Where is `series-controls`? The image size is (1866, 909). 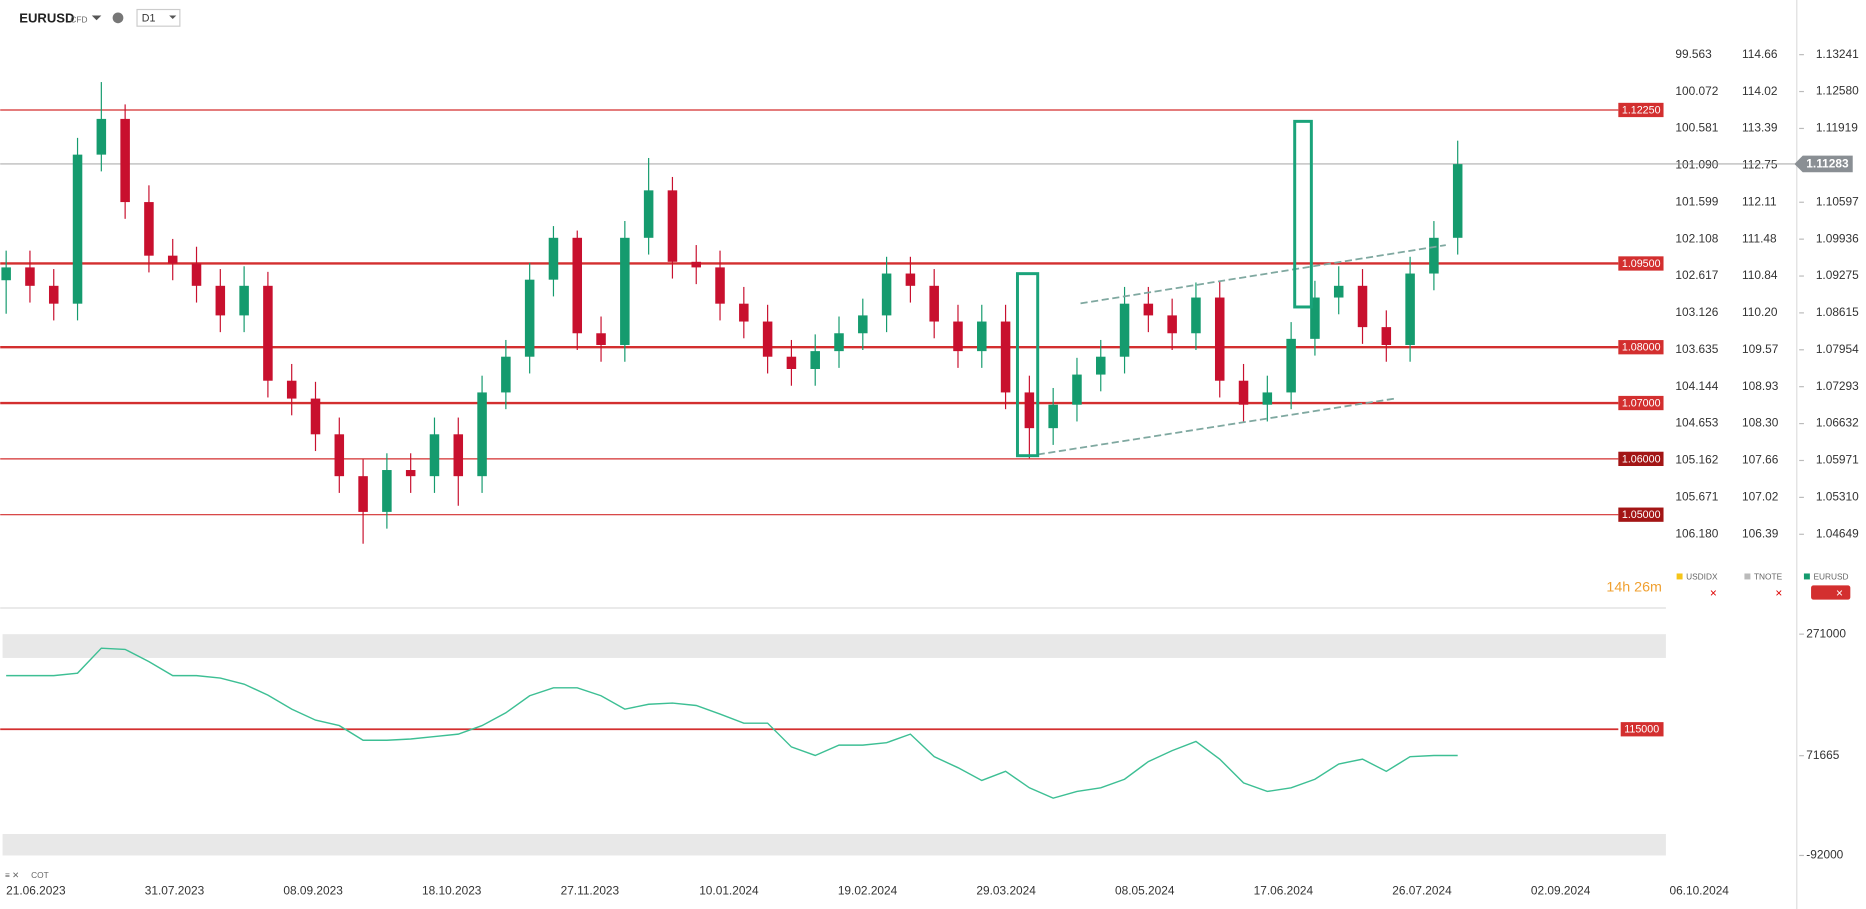 series-controls is located at coordinates (1831, 592).